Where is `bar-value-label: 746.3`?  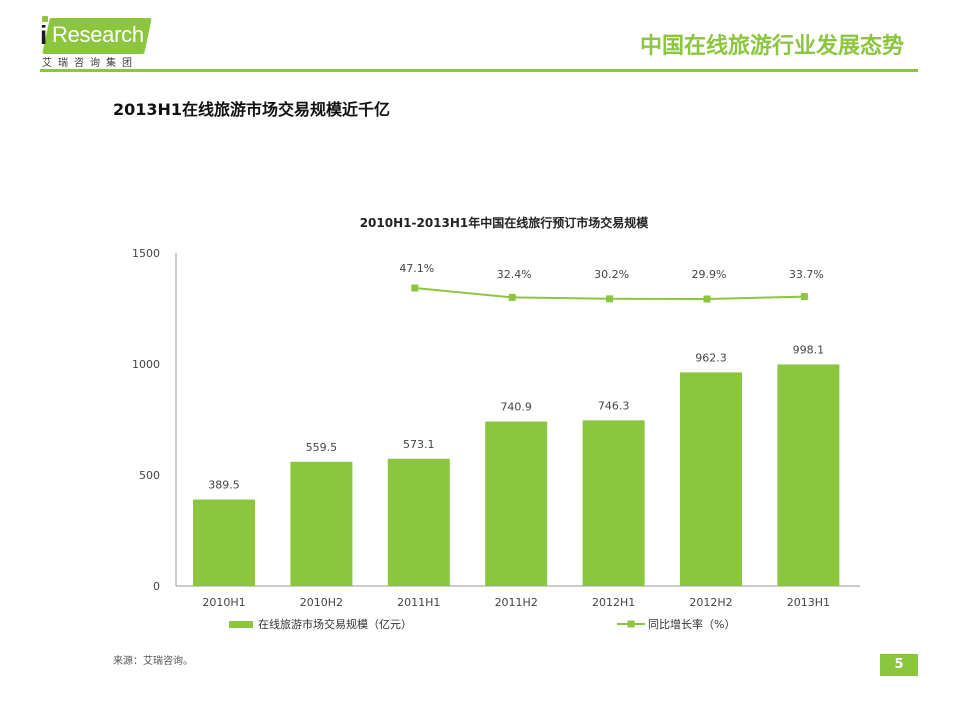 bar-value-label: 746.3 is located at coordinates (614, 405).